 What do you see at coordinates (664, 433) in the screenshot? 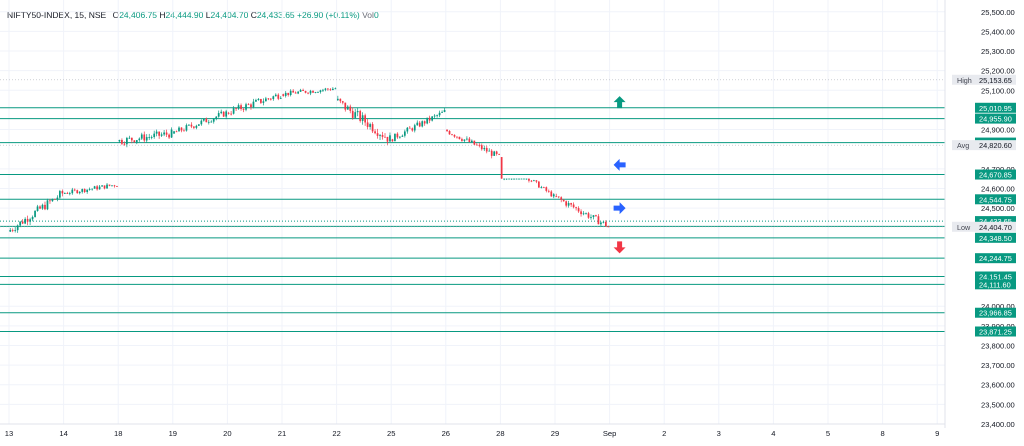
I see `time-tick-label: 2` at bounding box center [664, 433].